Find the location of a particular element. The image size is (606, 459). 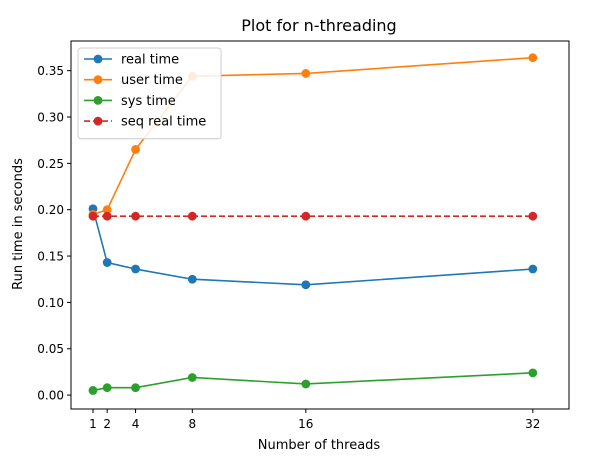

y-tick-label: 0.05 is located at coordinates (50, 349).